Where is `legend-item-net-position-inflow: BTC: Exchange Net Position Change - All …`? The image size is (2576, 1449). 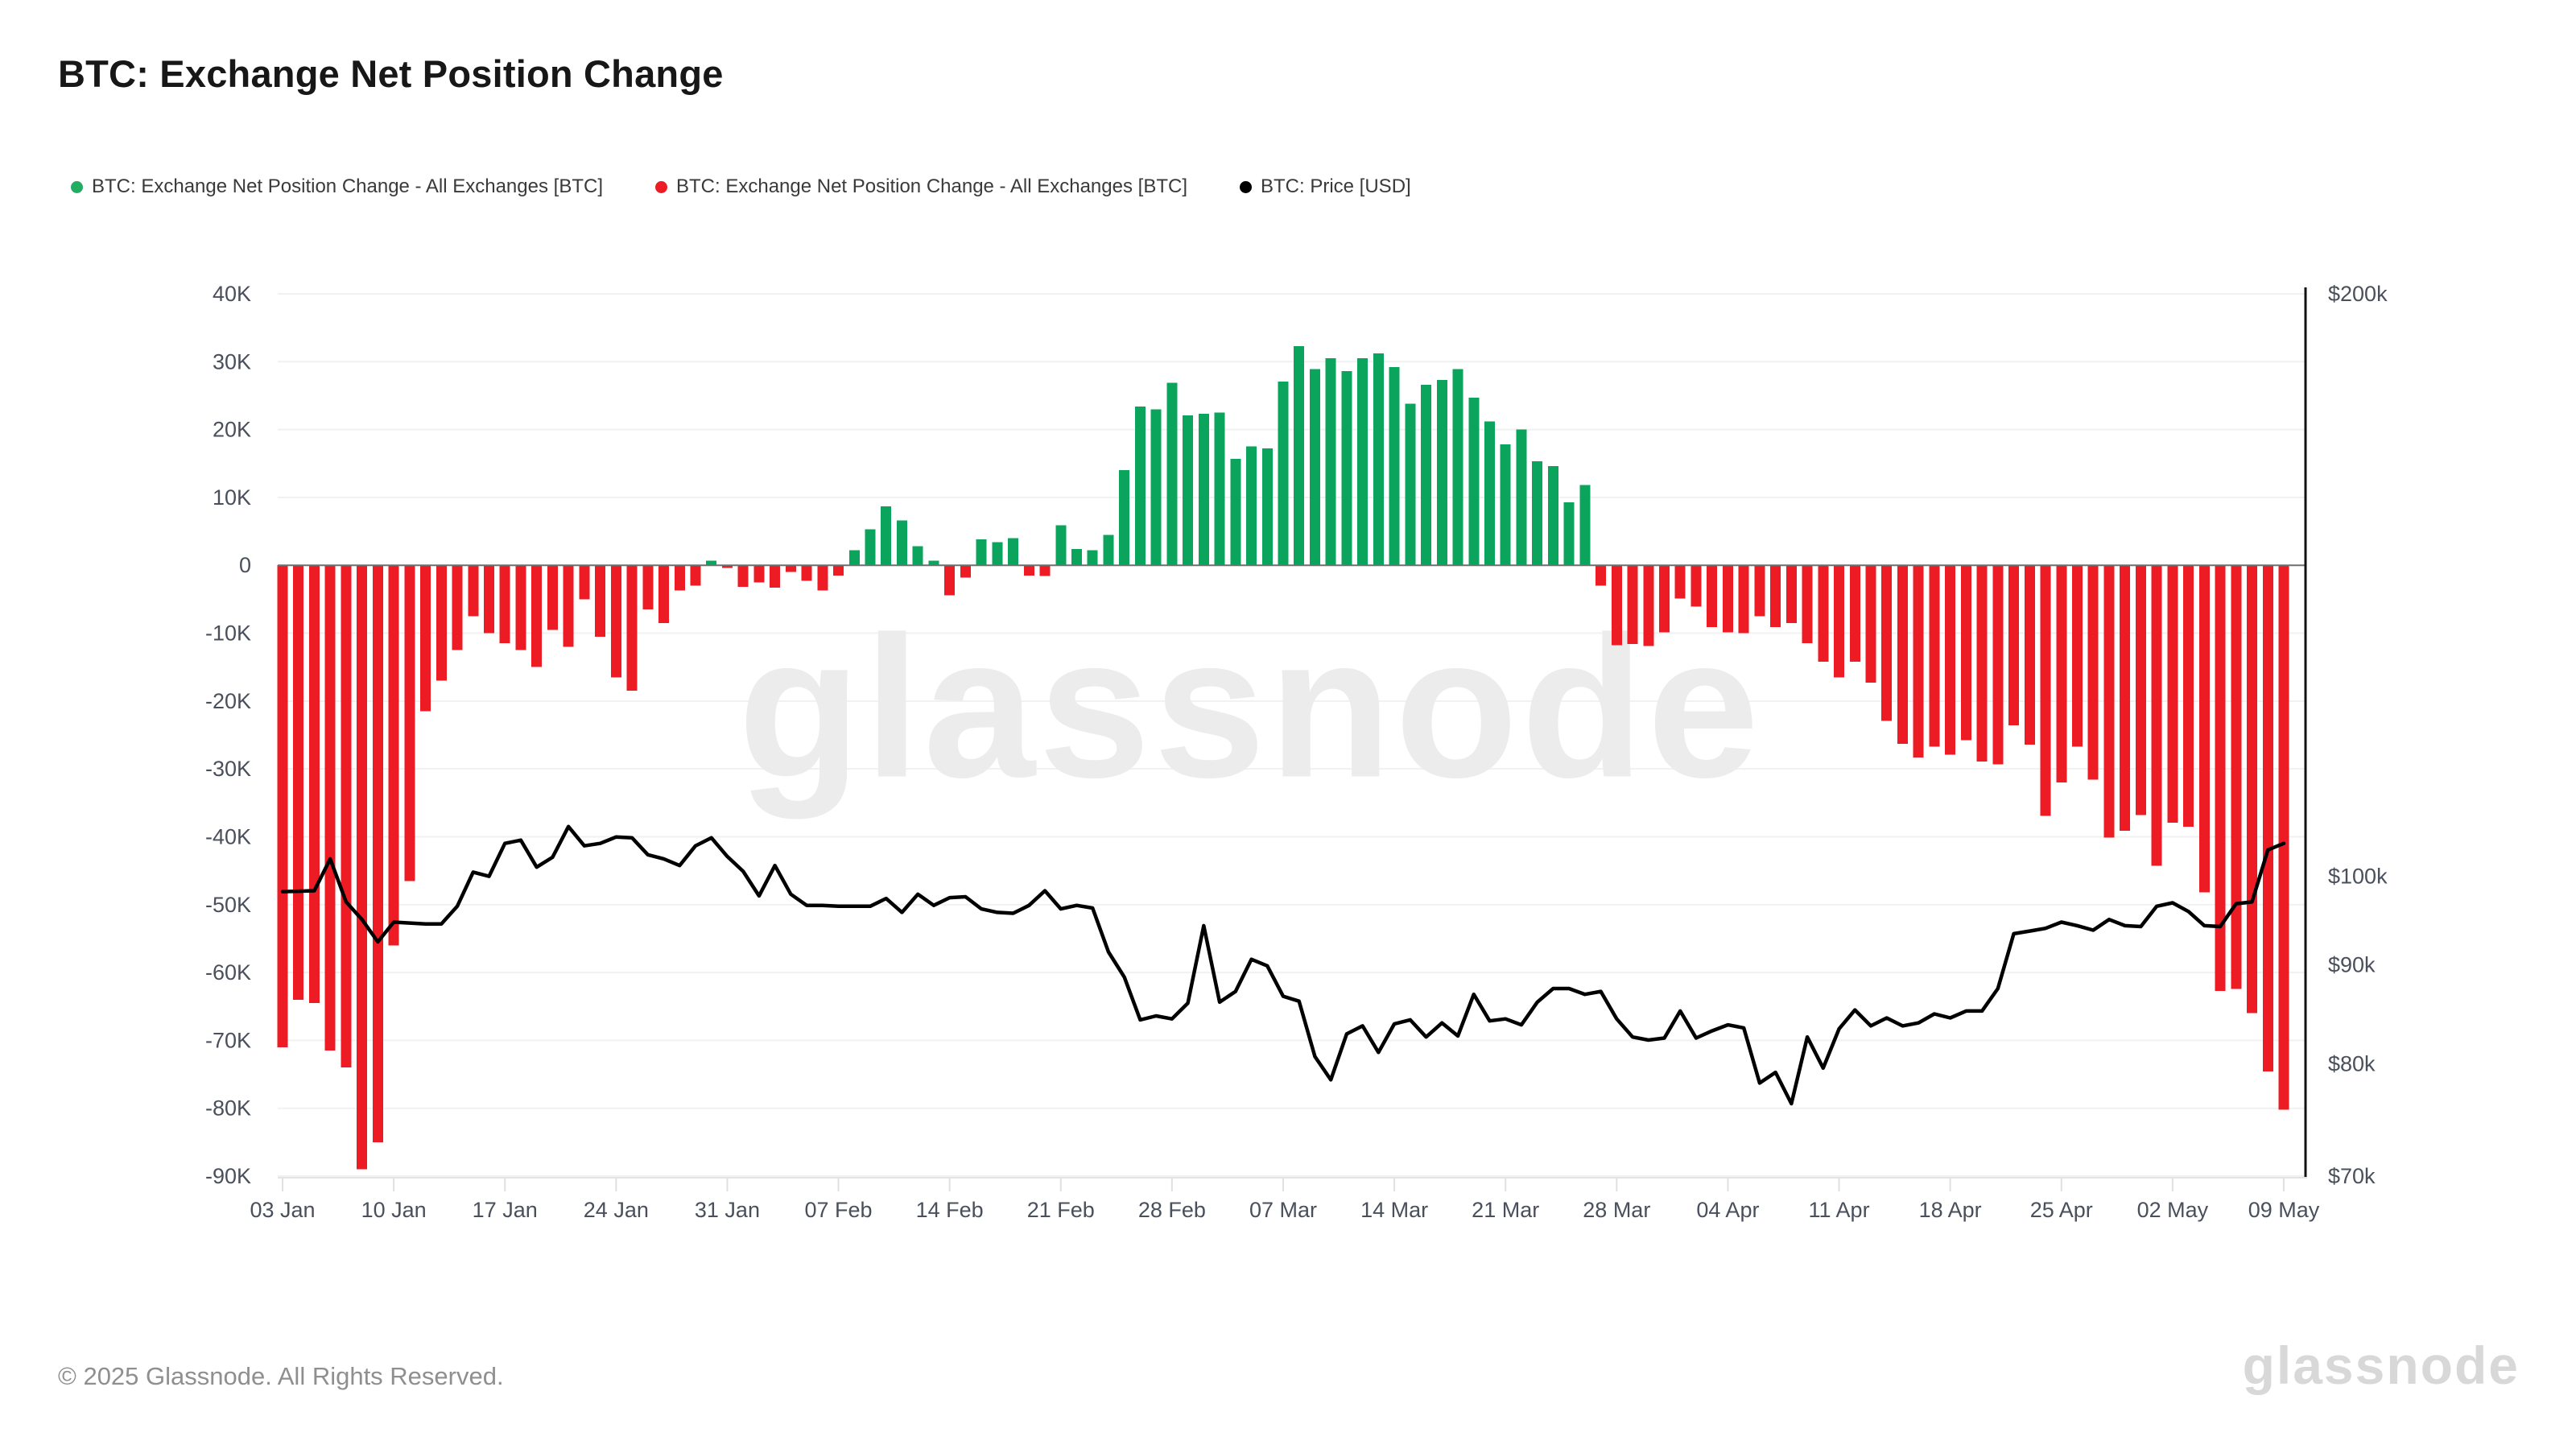 legend-item-net-position-inflow: BTC: Exchange Net Position Change - All … is located at coordinates (337, 186).